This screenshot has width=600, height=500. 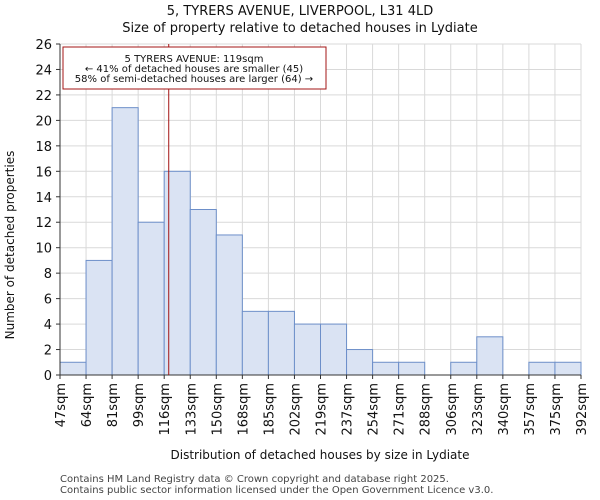 I want to click on x-tick-label: 202sqm, so click(x=295, y=409).